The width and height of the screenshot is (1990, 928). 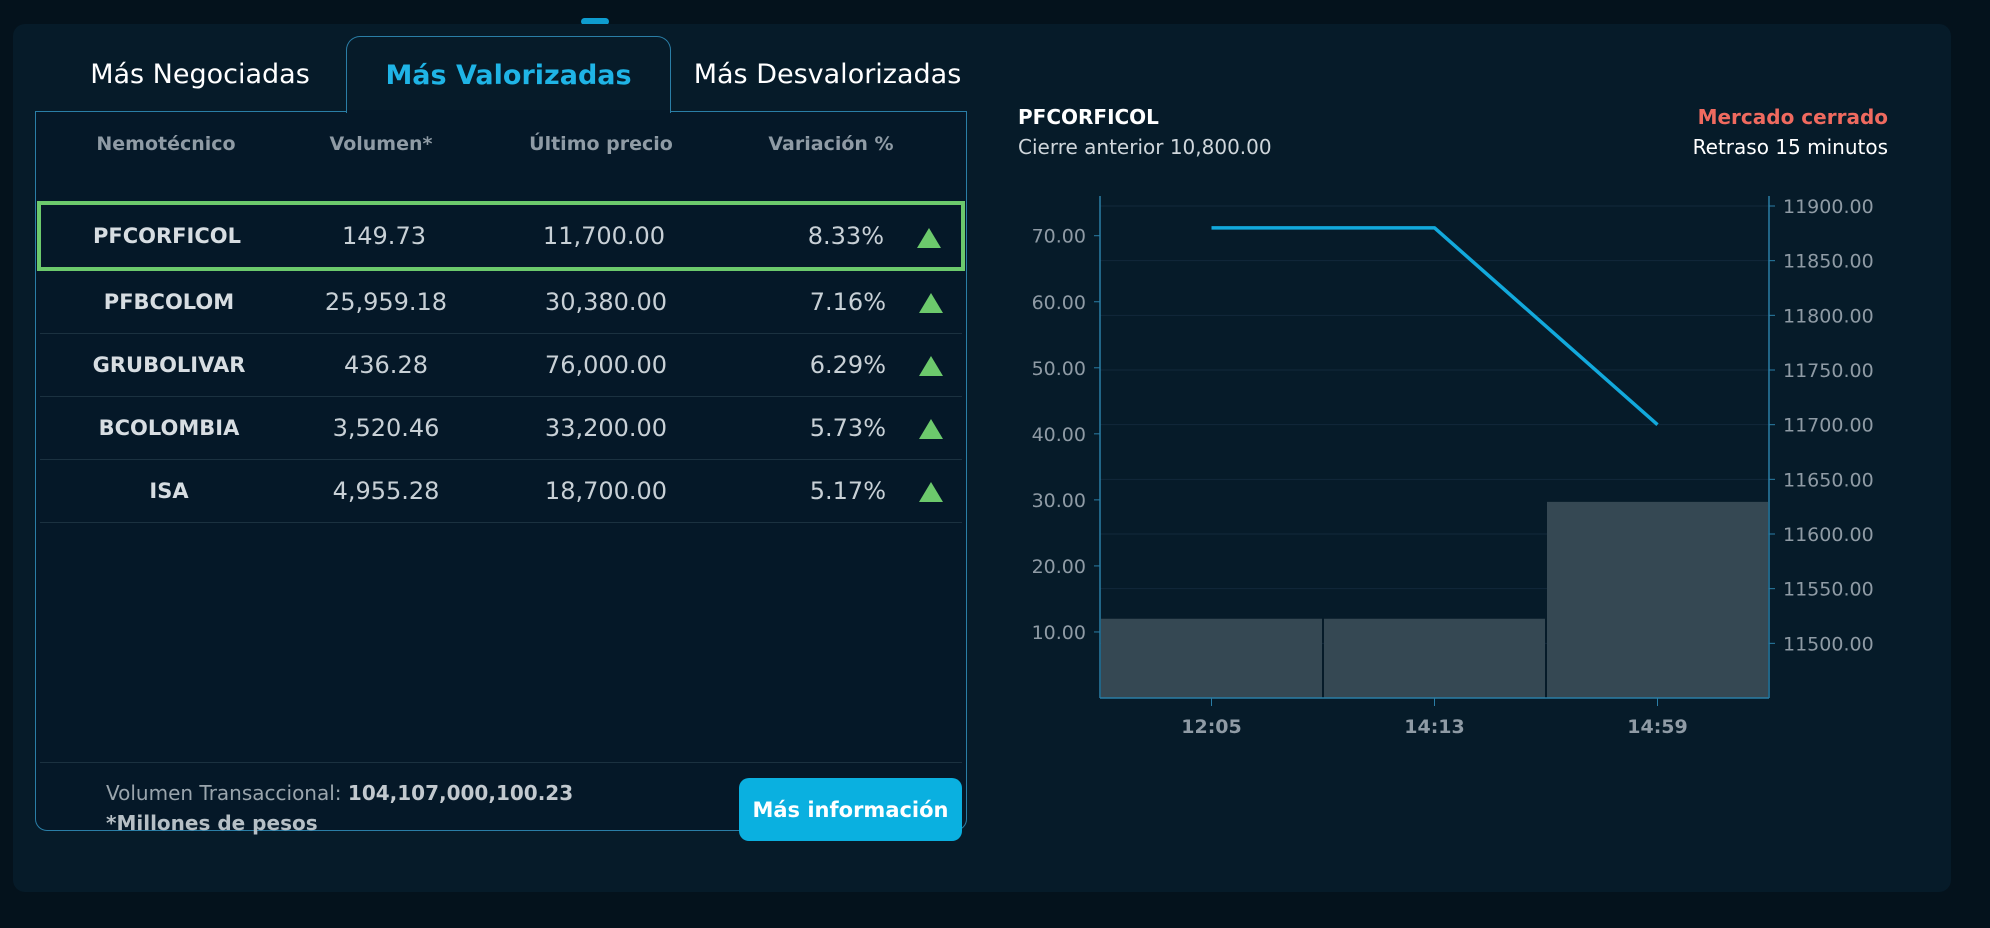 I want to click on price-cell: 30,380.00, so click(x=606, y=302).